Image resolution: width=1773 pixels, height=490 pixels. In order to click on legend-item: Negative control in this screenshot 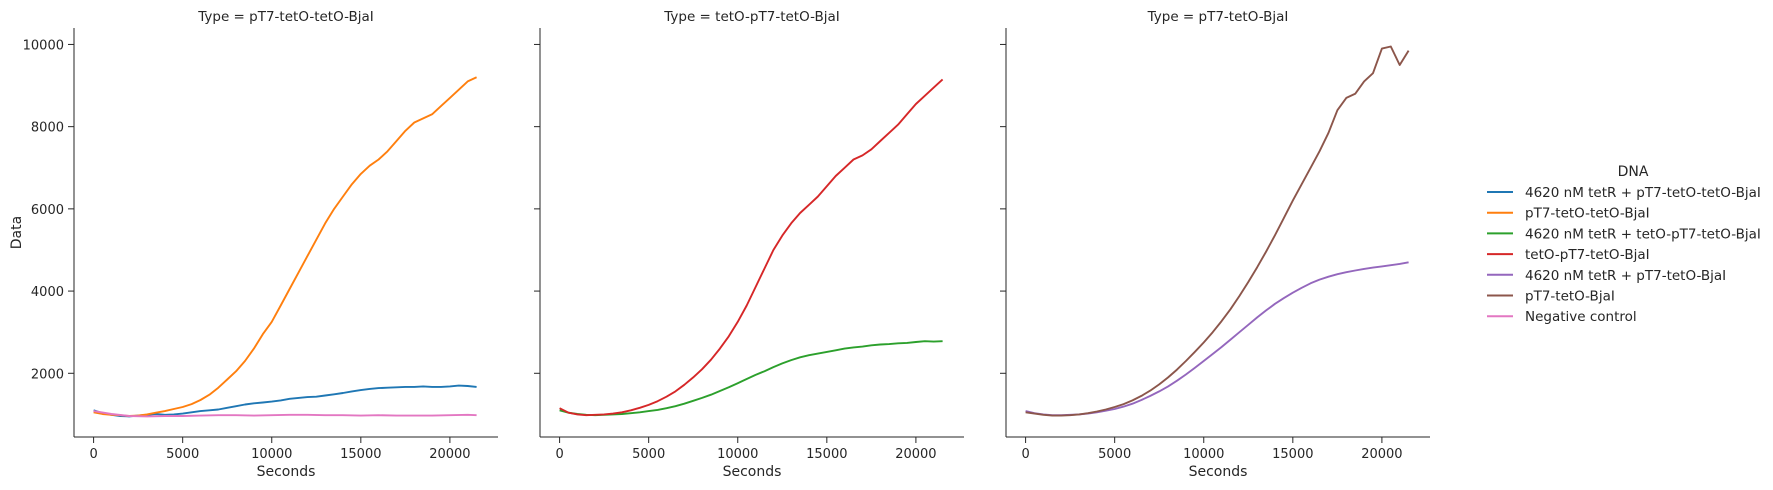, I will do `click(1562, 317)`.